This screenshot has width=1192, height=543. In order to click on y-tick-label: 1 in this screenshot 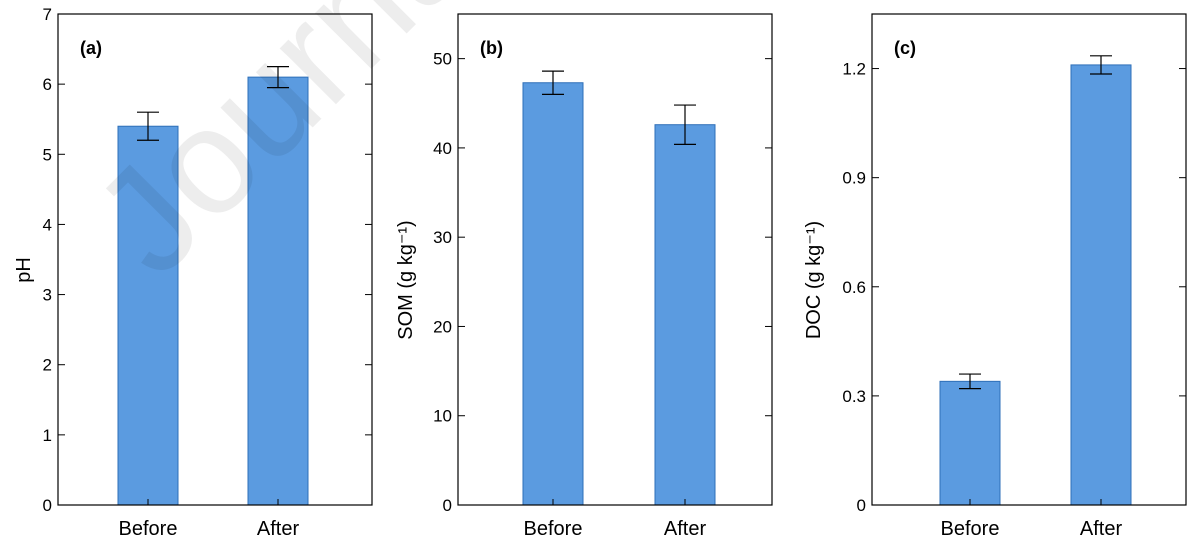, I will do `click(47, 435)`.